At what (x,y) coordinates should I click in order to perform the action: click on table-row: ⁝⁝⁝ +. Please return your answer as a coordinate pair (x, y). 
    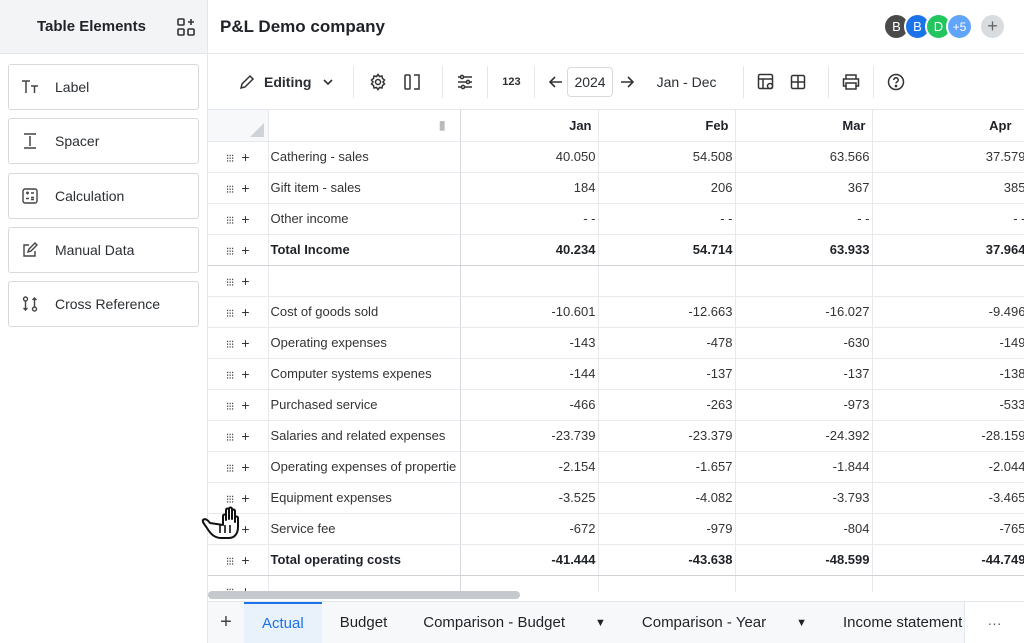
    Looking at the image, I should click on (616, 281).